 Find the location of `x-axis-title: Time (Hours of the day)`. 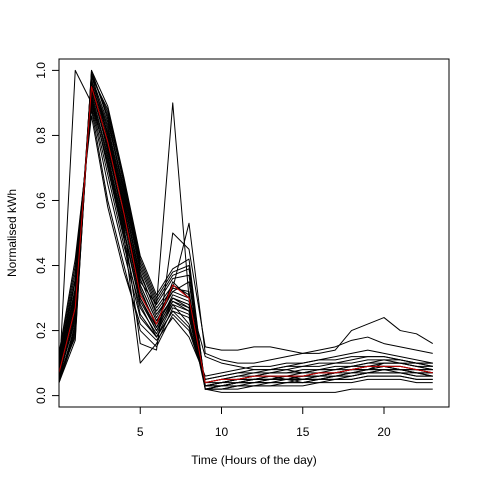

x-axis-title: Time (Hours of the day) is located at coordinates (254, 460).